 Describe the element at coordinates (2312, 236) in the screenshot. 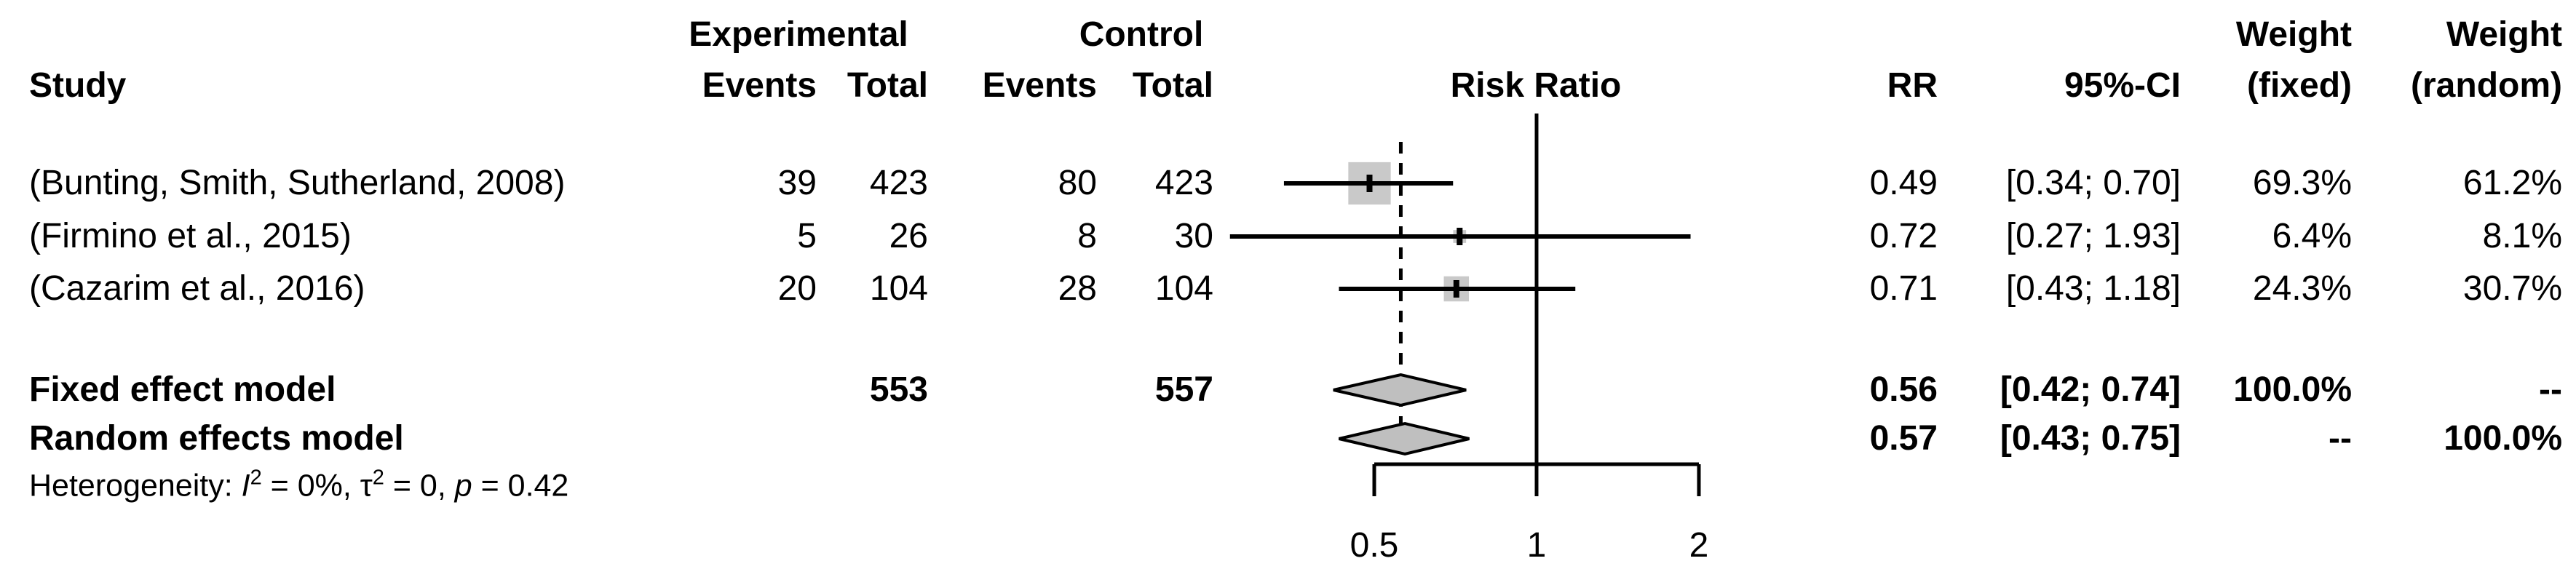

I see `weight-fixed-value: 6.4%` at that location.